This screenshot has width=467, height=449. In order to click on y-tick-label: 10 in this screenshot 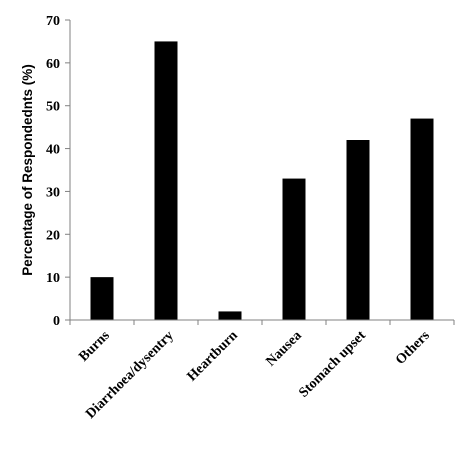, I will do `click(53, 278)`.